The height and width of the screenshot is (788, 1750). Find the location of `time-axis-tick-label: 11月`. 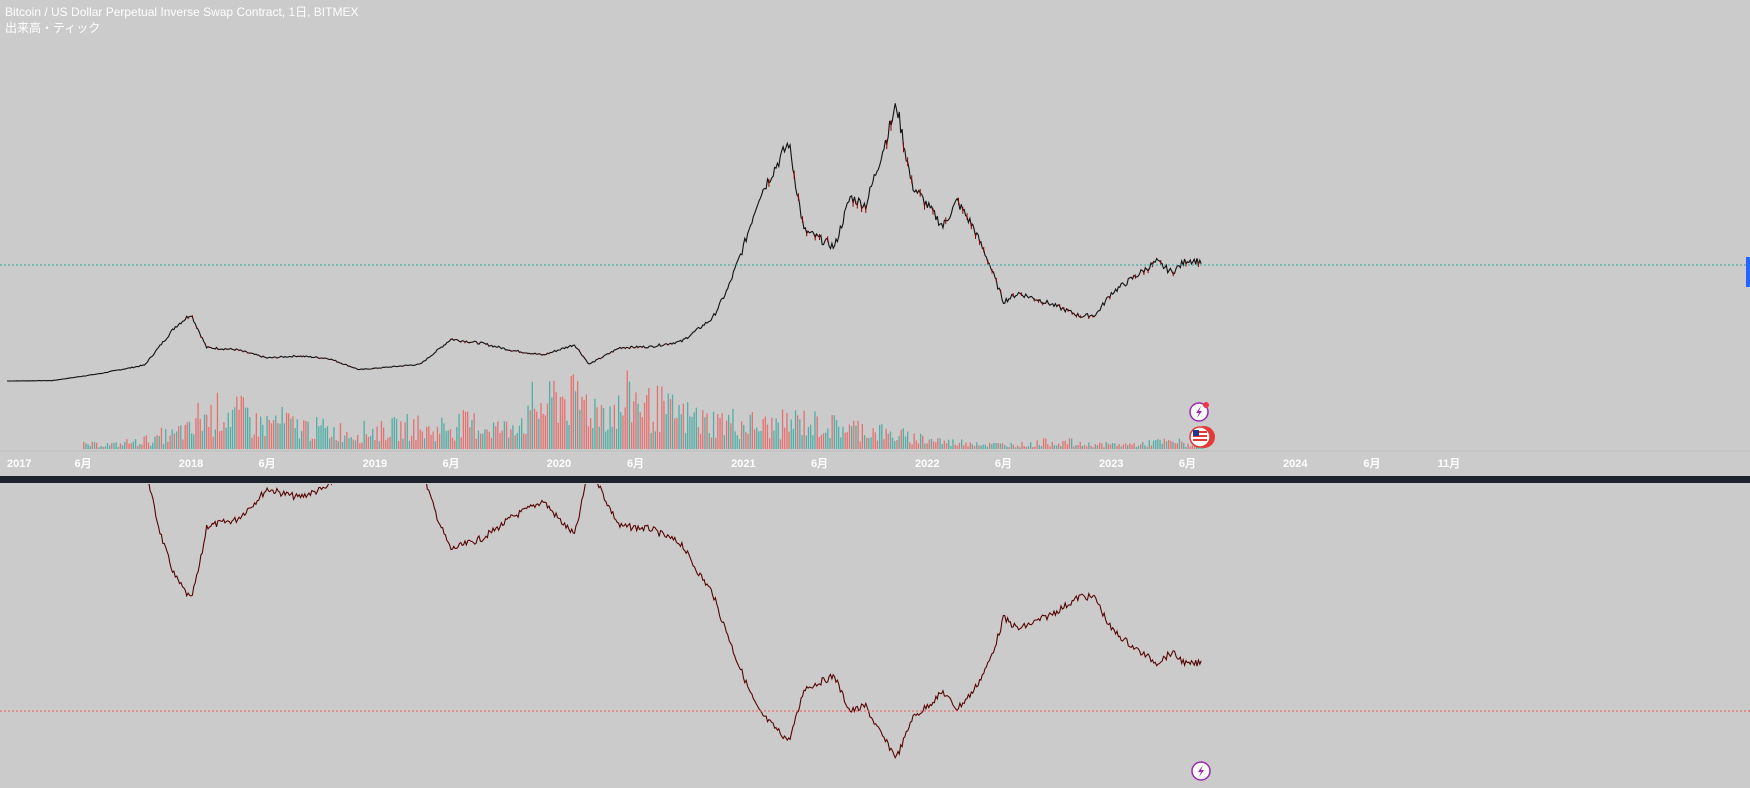

time-axis-tick-label: 11月 is located at coordinates (1449, 463).